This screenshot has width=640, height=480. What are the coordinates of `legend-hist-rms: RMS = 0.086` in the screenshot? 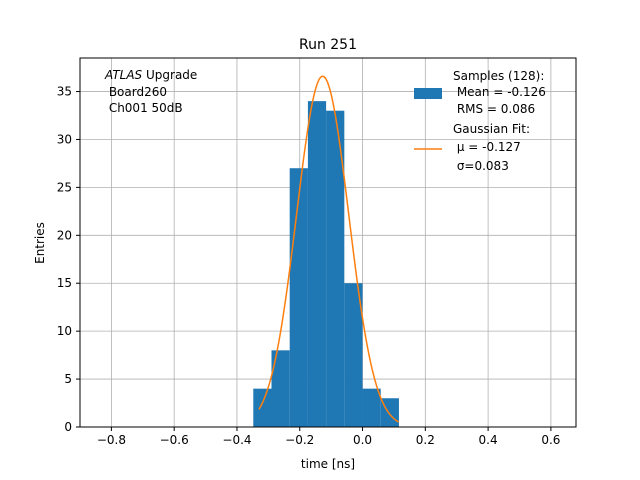 It's located at (494, 109).